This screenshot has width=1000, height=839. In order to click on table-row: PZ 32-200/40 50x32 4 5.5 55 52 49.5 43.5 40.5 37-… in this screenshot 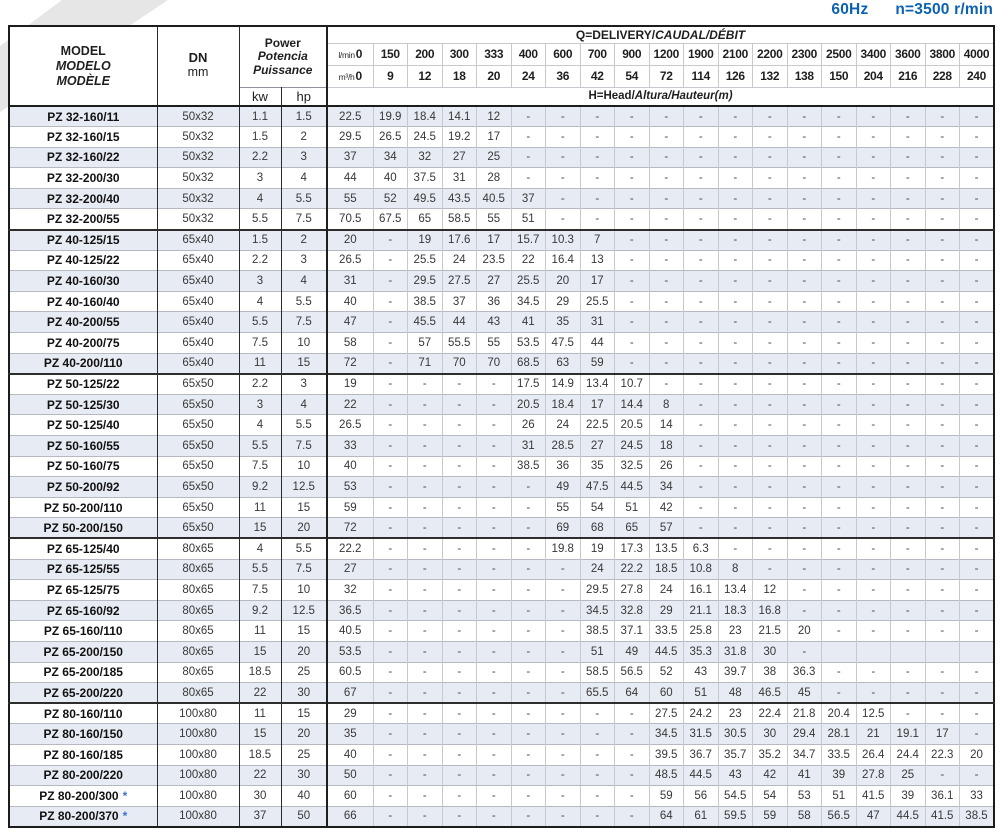, I will do `click(501, 198)`.